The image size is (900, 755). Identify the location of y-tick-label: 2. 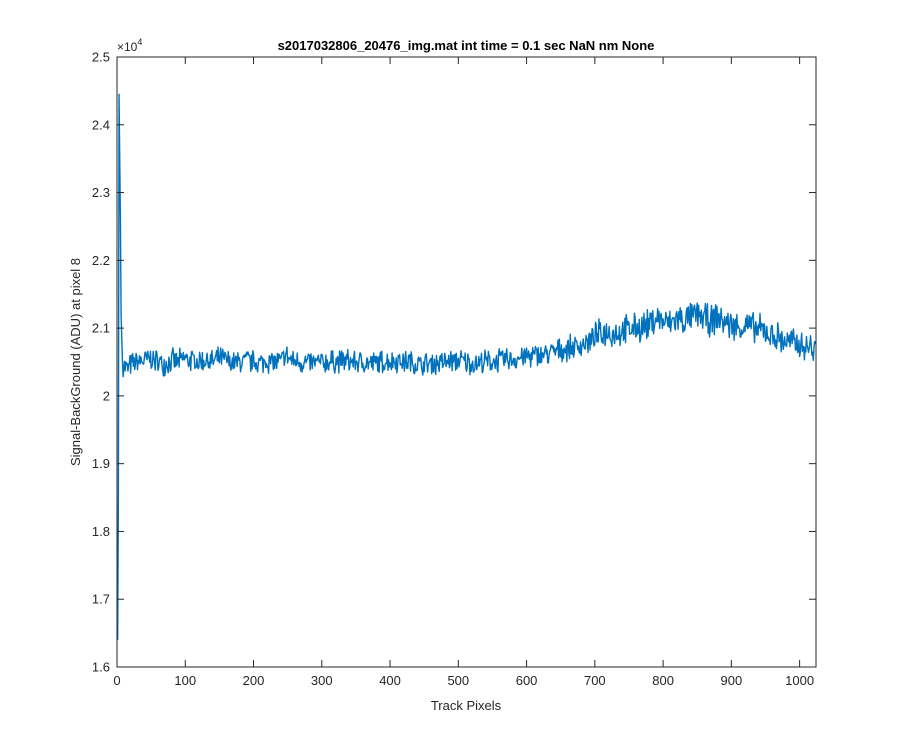
(106, 395).